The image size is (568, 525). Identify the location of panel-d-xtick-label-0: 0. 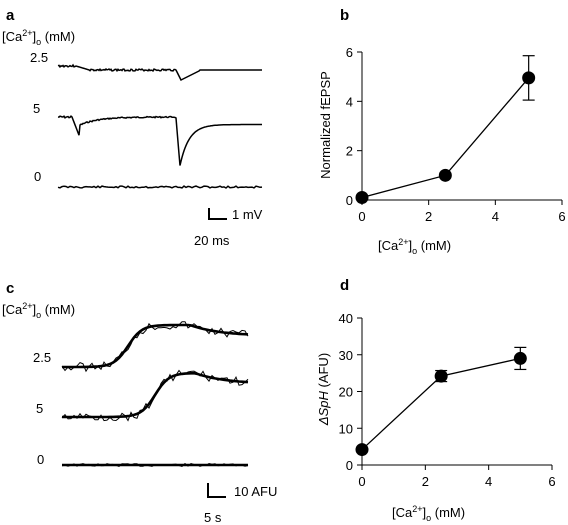
(361, 481).